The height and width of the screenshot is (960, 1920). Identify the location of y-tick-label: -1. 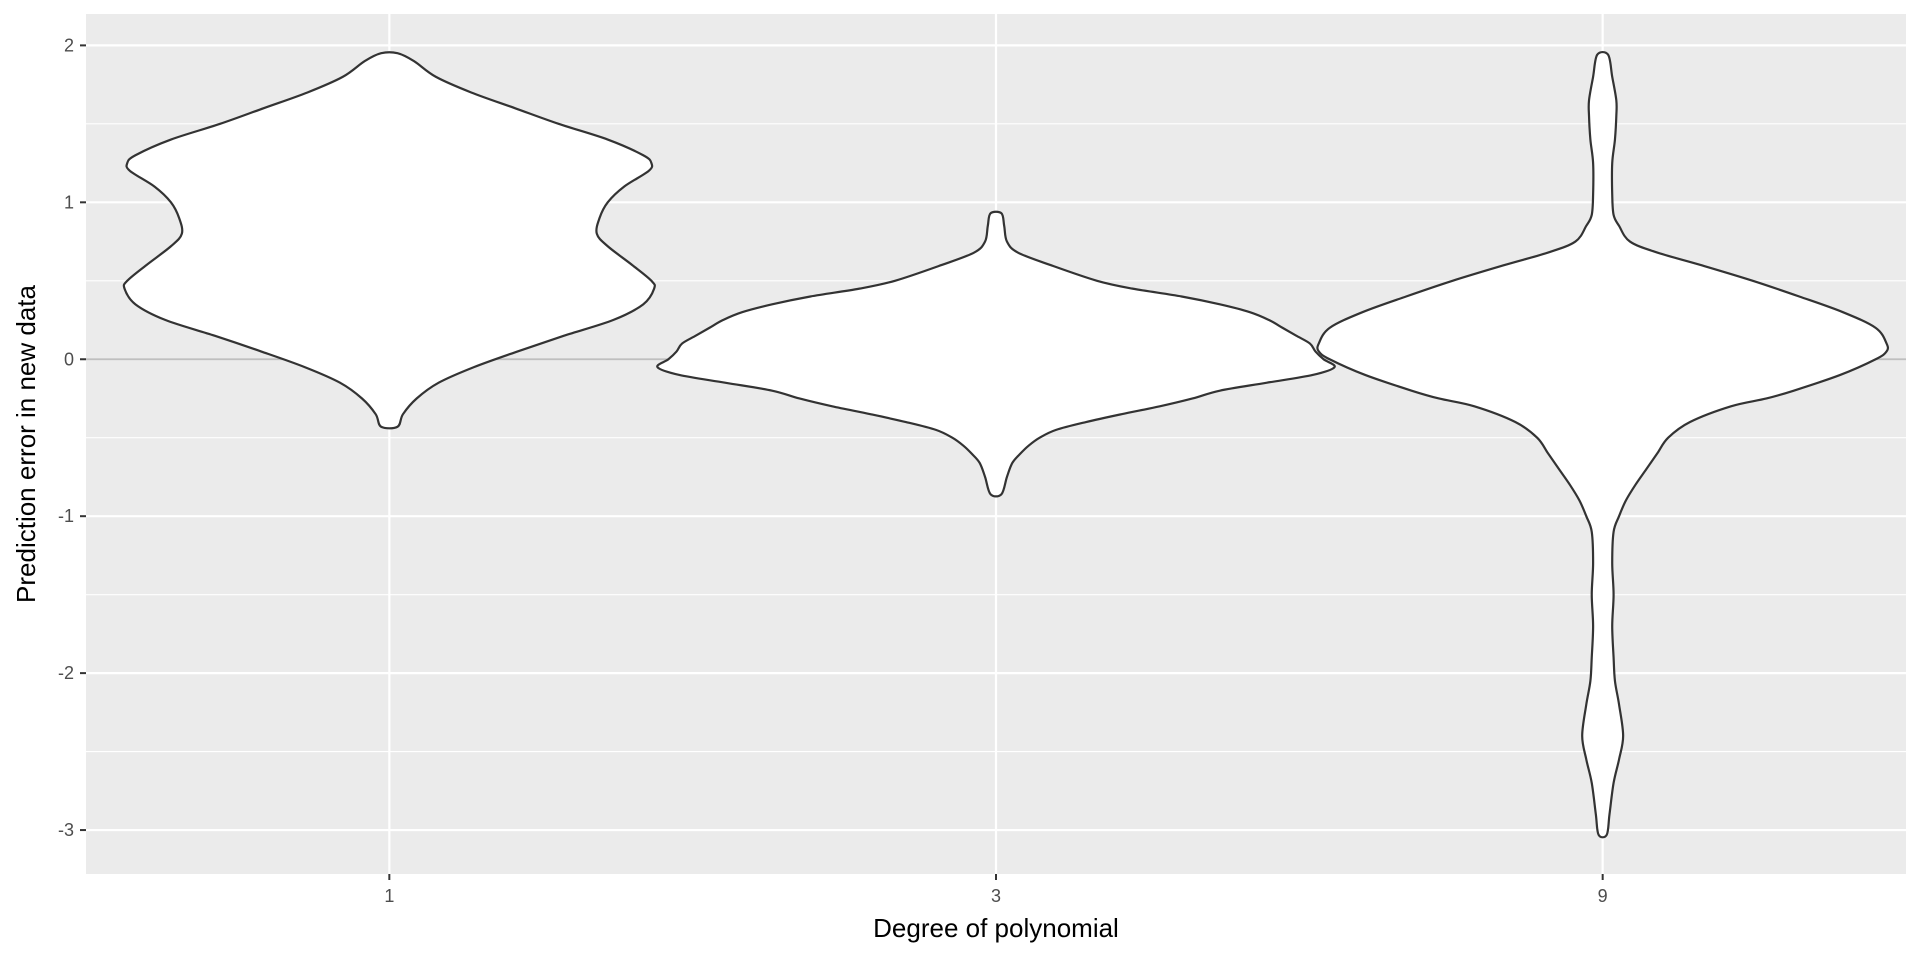
(66, 516).